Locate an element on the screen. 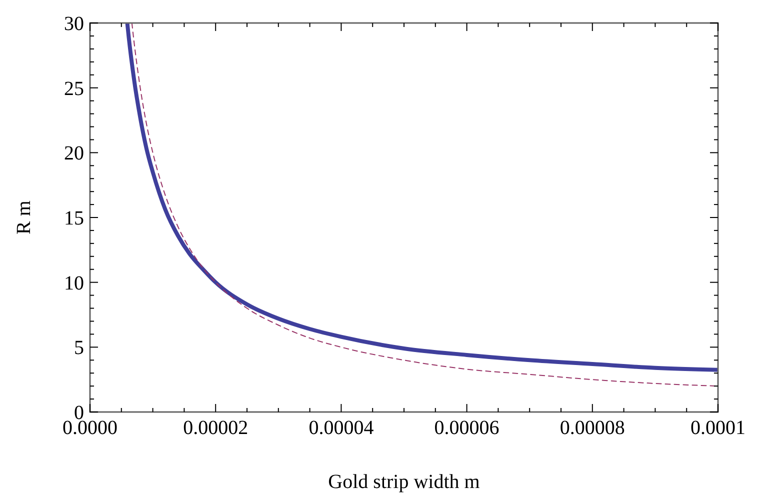  y-axis-title: R m is located at coordinates (24, 217).